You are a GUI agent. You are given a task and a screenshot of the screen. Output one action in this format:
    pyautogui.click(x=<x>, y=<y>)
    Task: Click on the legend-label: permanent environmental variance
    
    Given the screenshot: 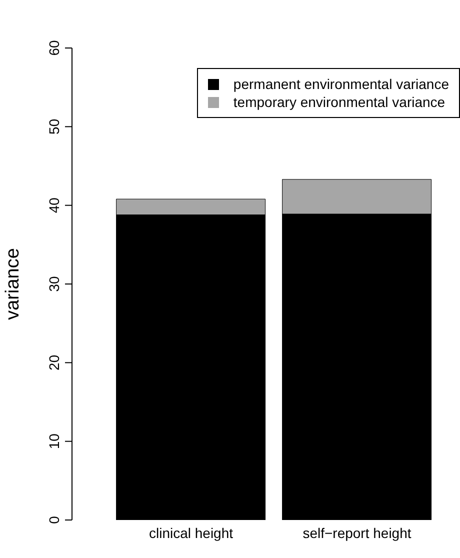 What is the action you would take?
    pyautogui.click(x=341, y=84)
    